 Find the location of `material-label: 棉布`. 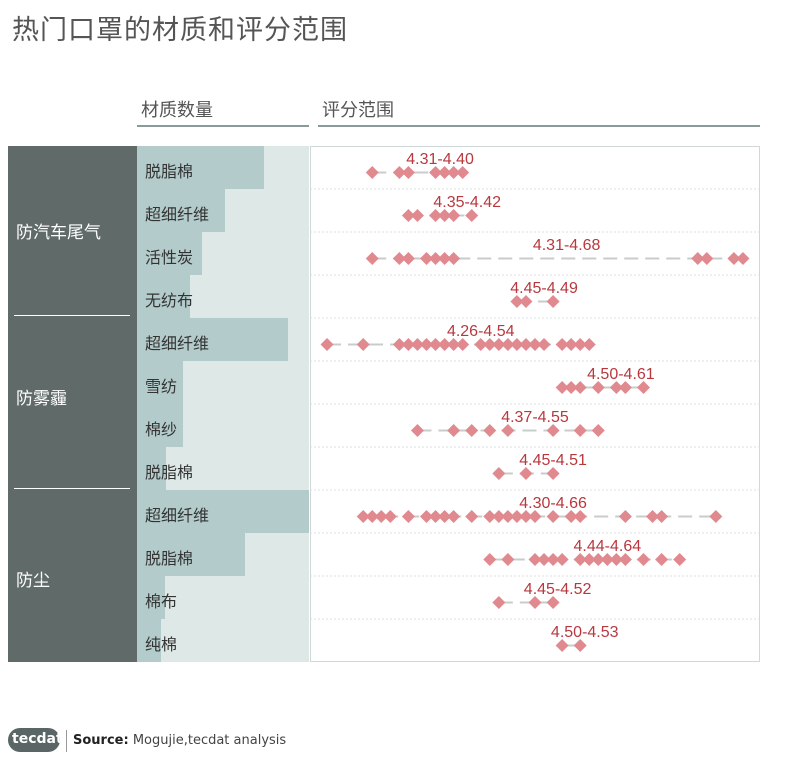

material-label: 棉布 is located at coordinates (161, 601).